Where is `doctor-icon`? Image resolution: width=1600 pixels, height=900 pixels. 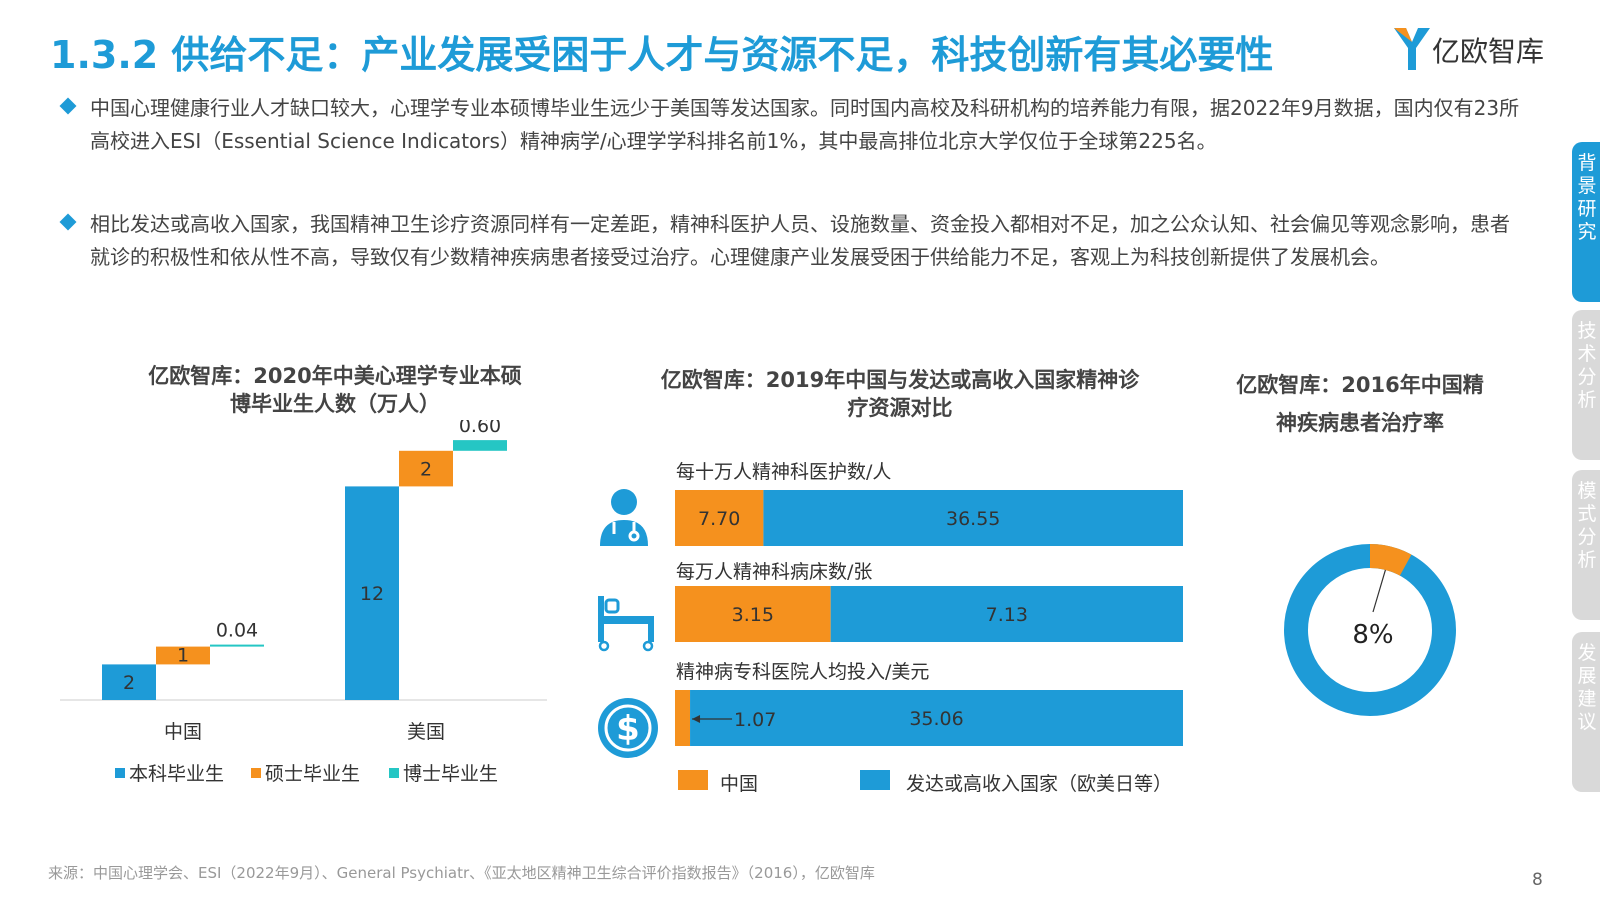 doctor-icon is located at coordinates (624, 517).